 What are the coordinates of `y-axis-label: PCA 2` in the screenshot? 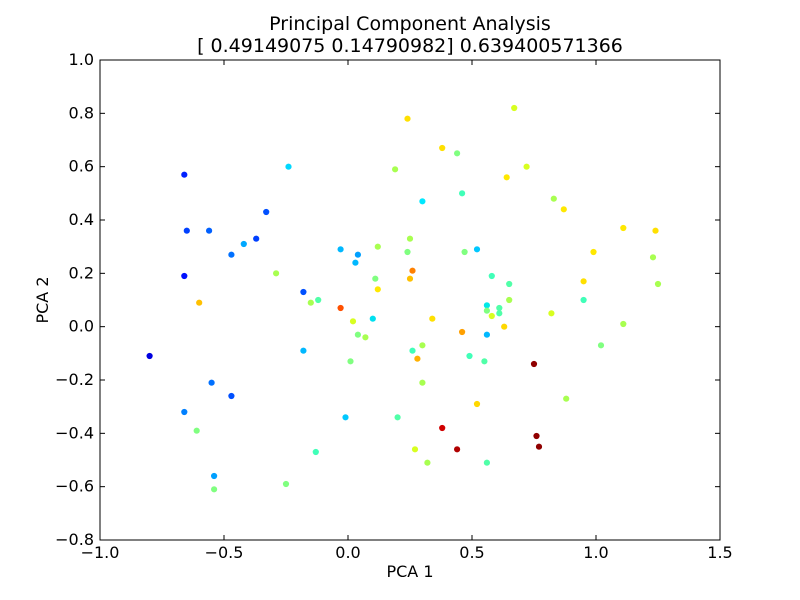 It's located at (42, 299).